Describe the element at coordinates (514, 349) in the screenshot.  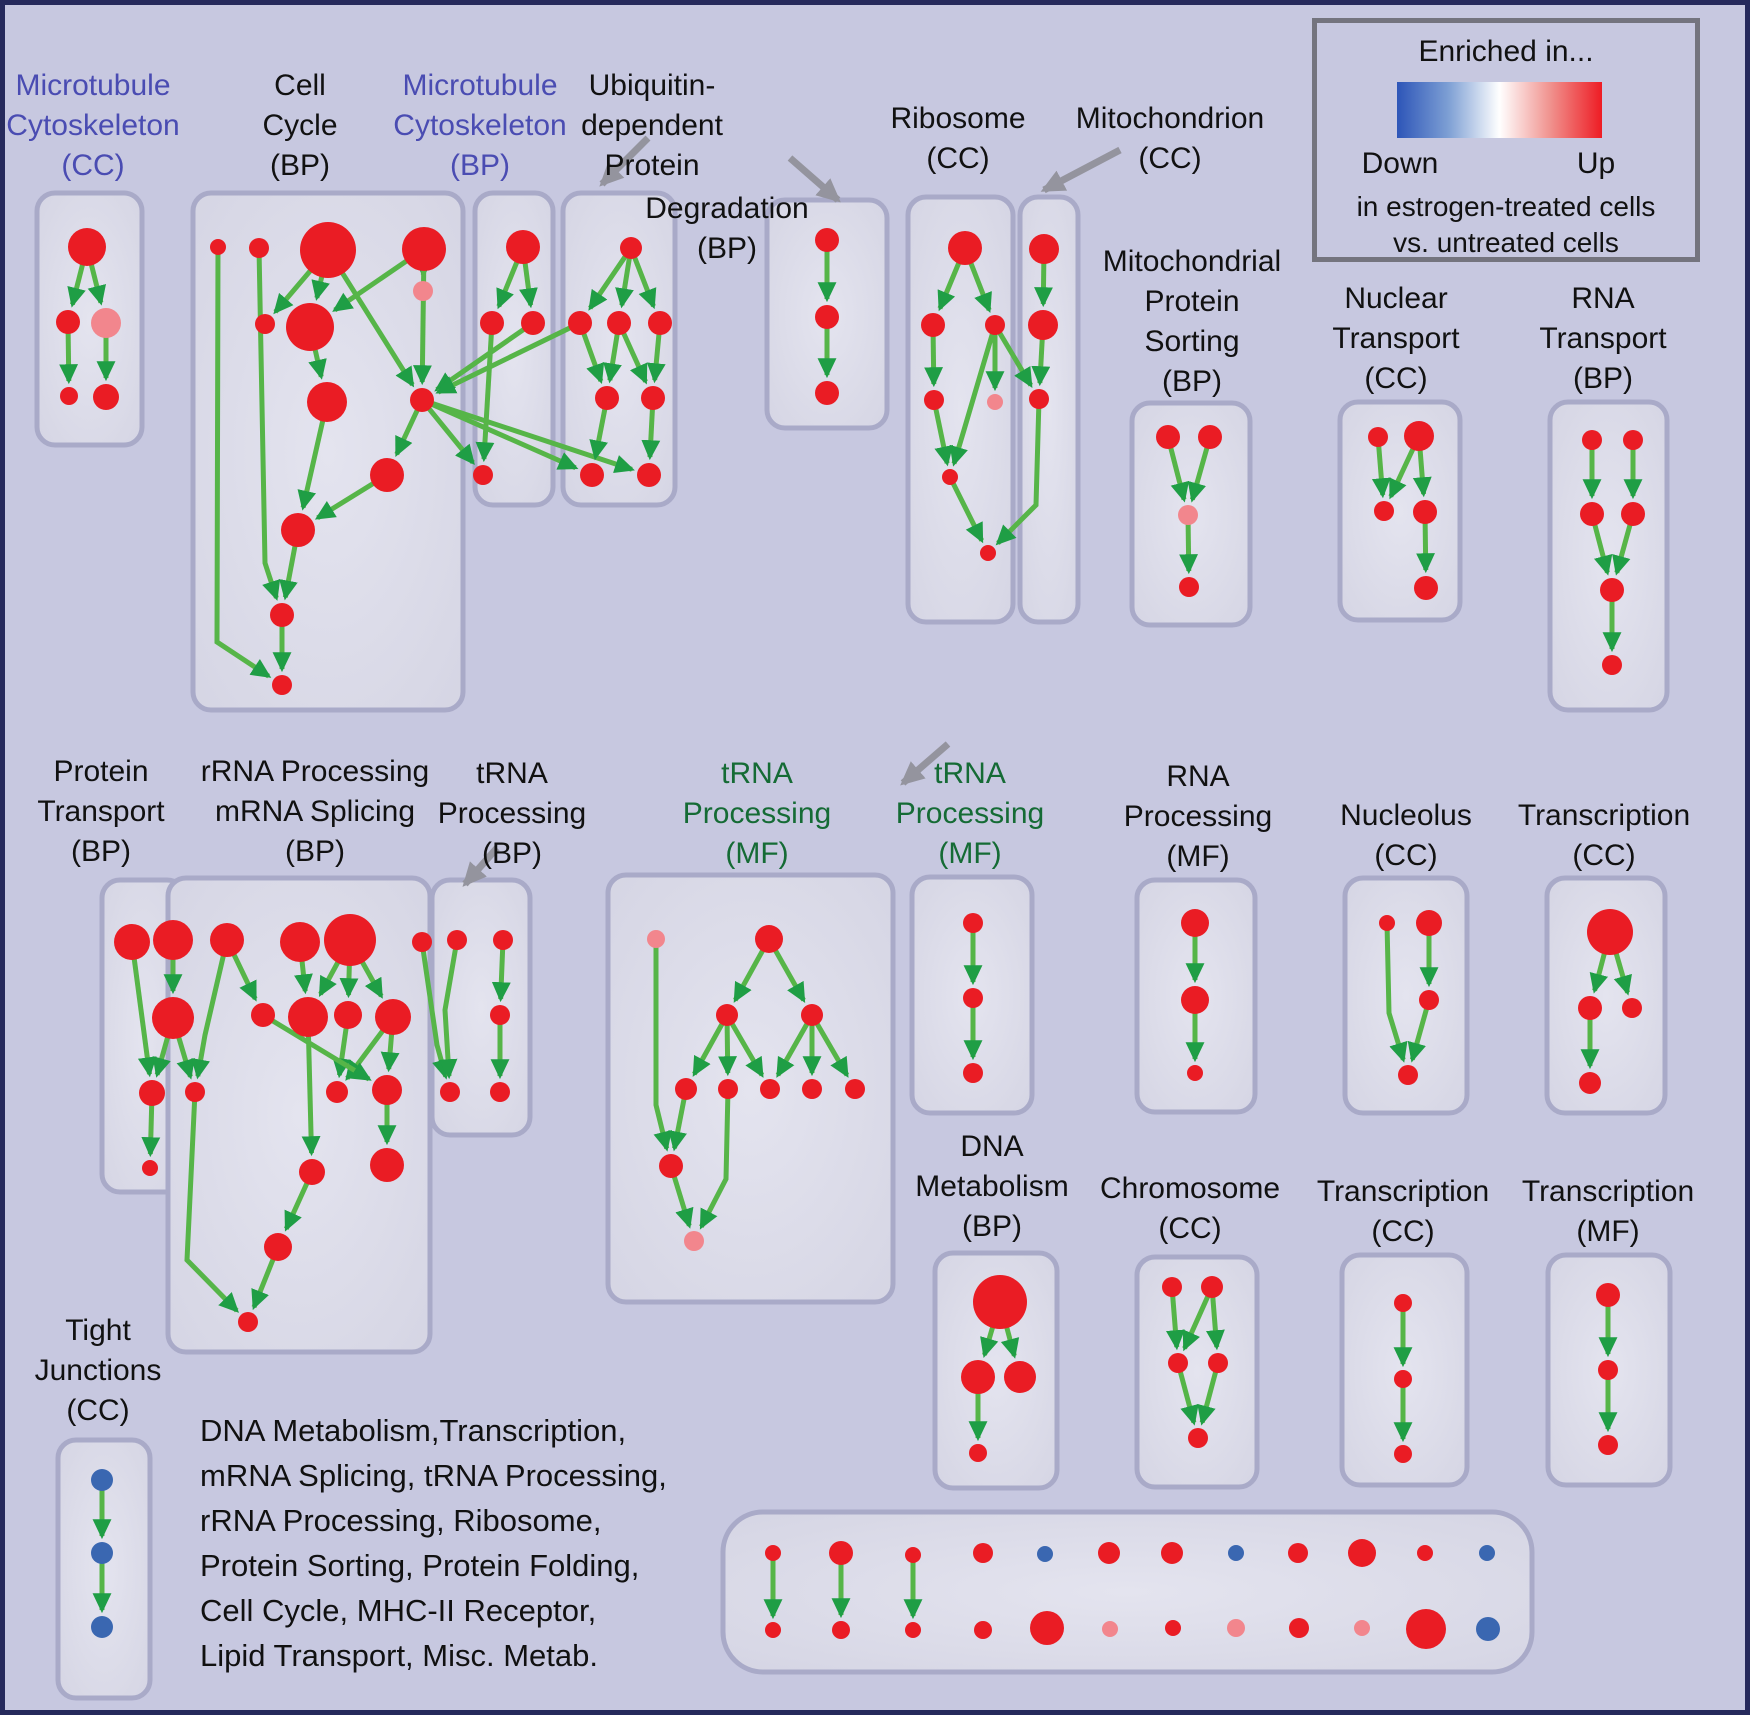
I see `cluster-box-microtubule-cytoskeleton-bp` at that location.